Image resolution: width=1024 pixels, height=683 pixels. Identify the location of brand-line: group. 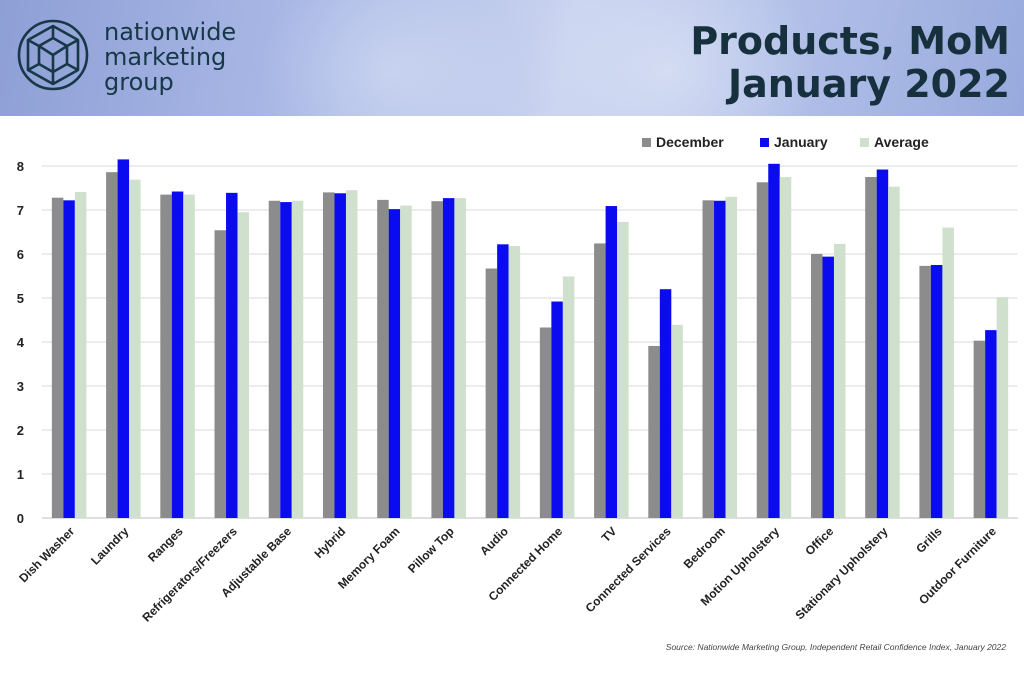
(139, 82).